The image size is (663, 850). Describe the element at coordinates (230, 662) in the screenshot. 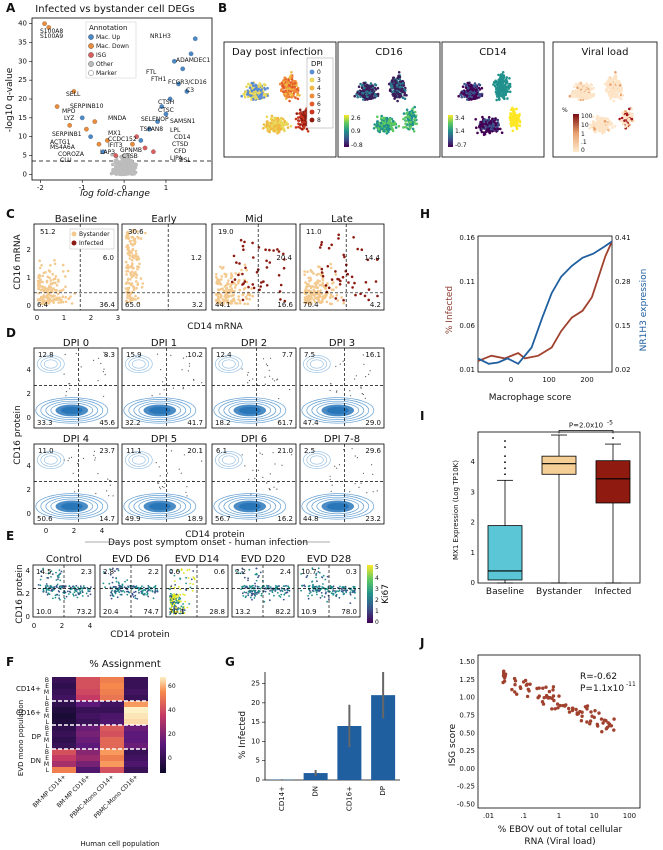

I see `panel-letter-g: G` at that location.